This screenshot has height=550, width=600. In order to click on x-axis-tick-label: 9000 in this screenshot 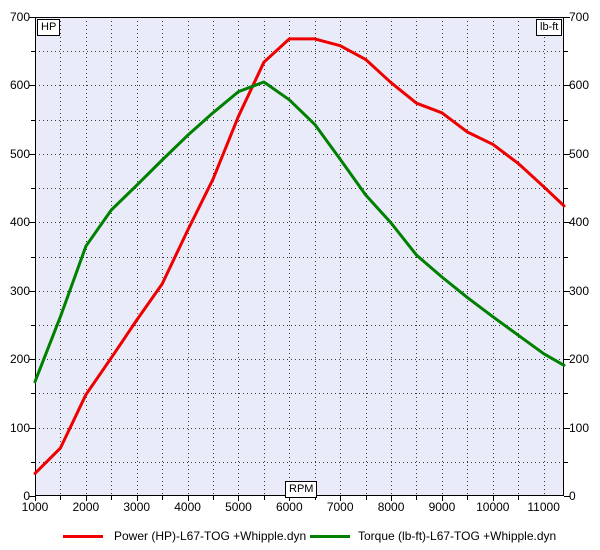, I will do `click(442, 507)`.